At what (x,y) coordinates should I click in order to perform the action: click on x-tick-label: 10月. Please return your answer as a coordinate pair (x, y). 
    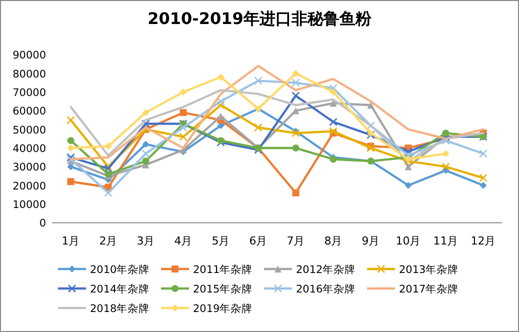
    Looking at the image, I should click on (408, 241).